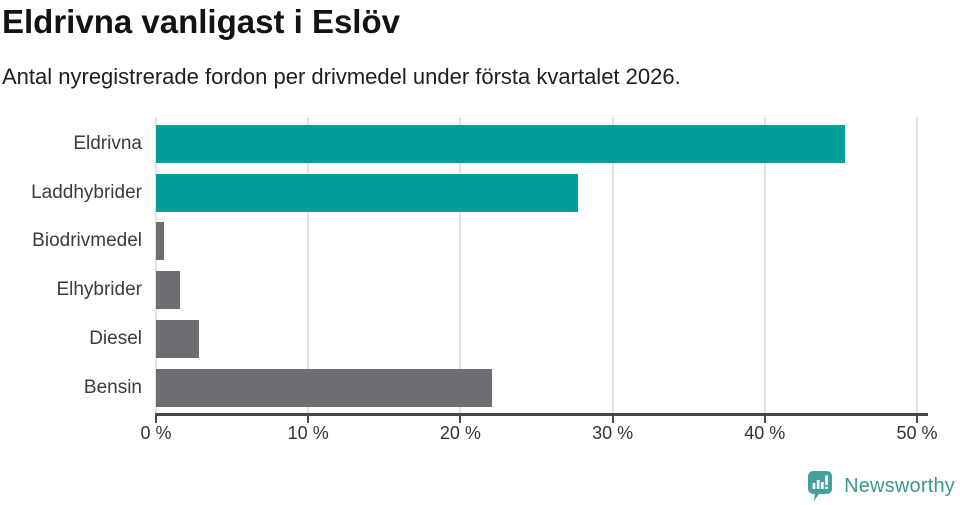 This screenshot has height=505, width=960. Describe the element at coordinates (917, 433) in the screenshot. I see `x-axis-tick-label: 50 %` at that location.